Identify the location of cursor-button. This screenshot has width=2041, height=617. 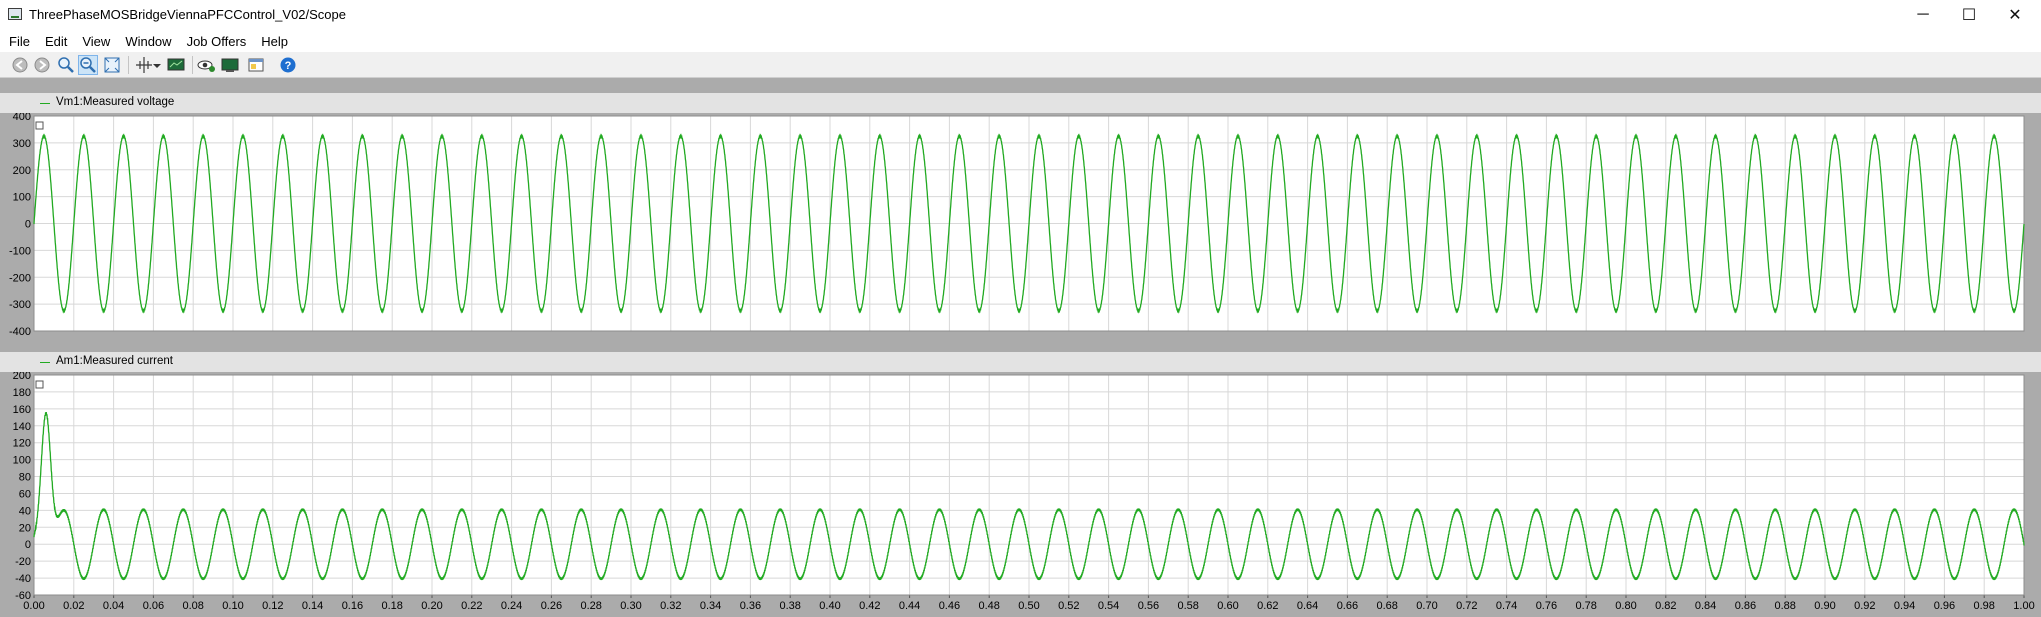
(144, 65).